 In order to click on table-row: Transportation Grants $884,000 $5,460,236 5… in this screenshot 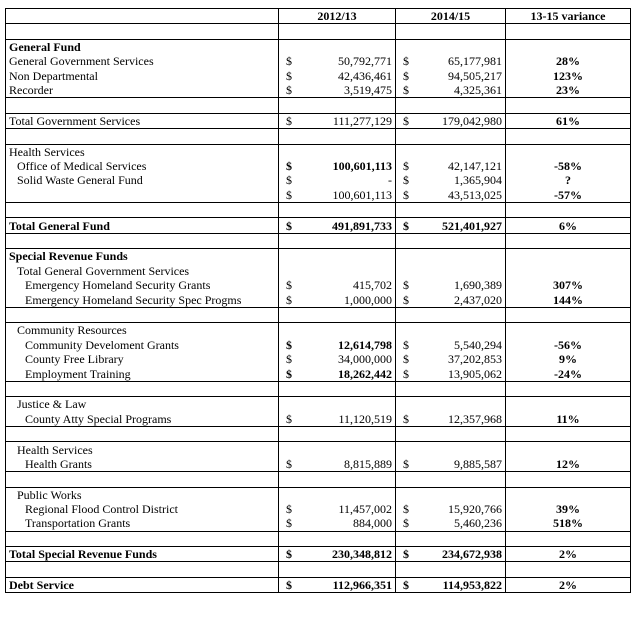, I will do `click(318, 524)`.